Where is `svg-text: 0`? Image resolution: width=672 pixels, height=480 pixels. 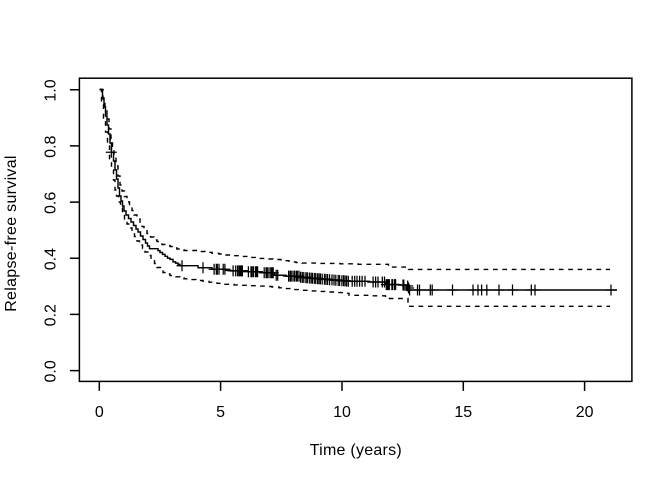
svg-text: 0 is located at coordinates (99, 412).